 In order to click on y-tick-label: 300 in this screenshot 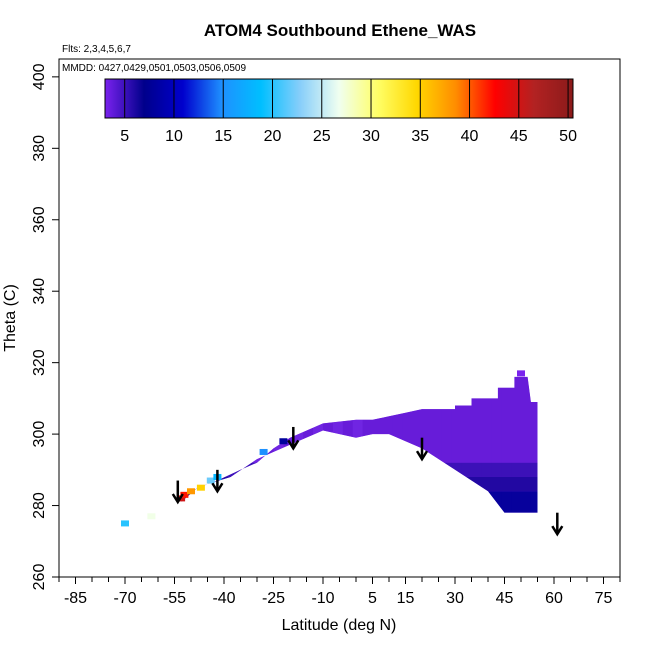, I will do `click(39, 434)`.